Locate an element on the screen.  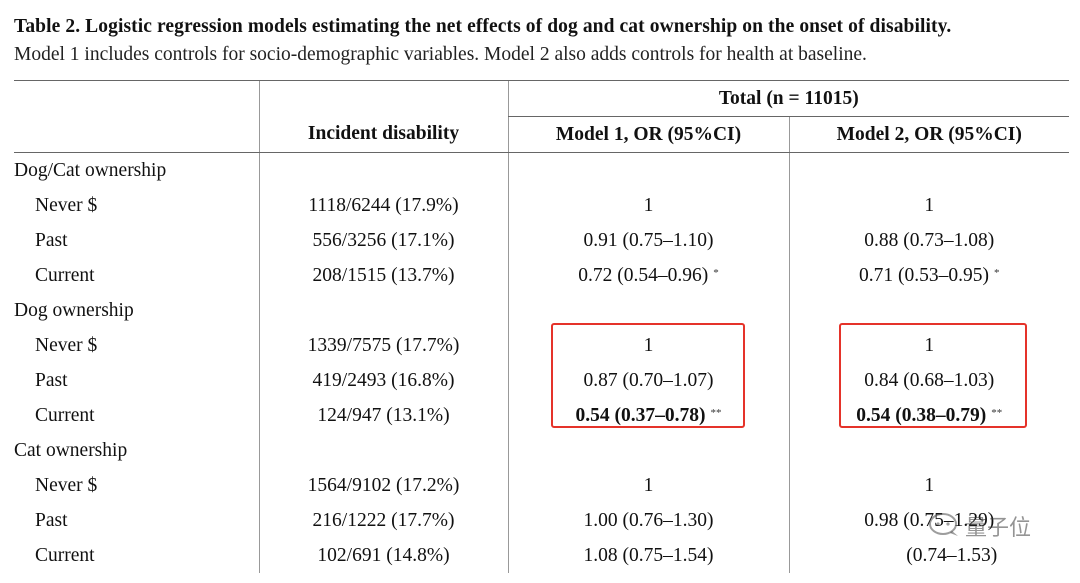
incident-cell: 216/1222 (17.7%) is located at coordinates (383, 520).